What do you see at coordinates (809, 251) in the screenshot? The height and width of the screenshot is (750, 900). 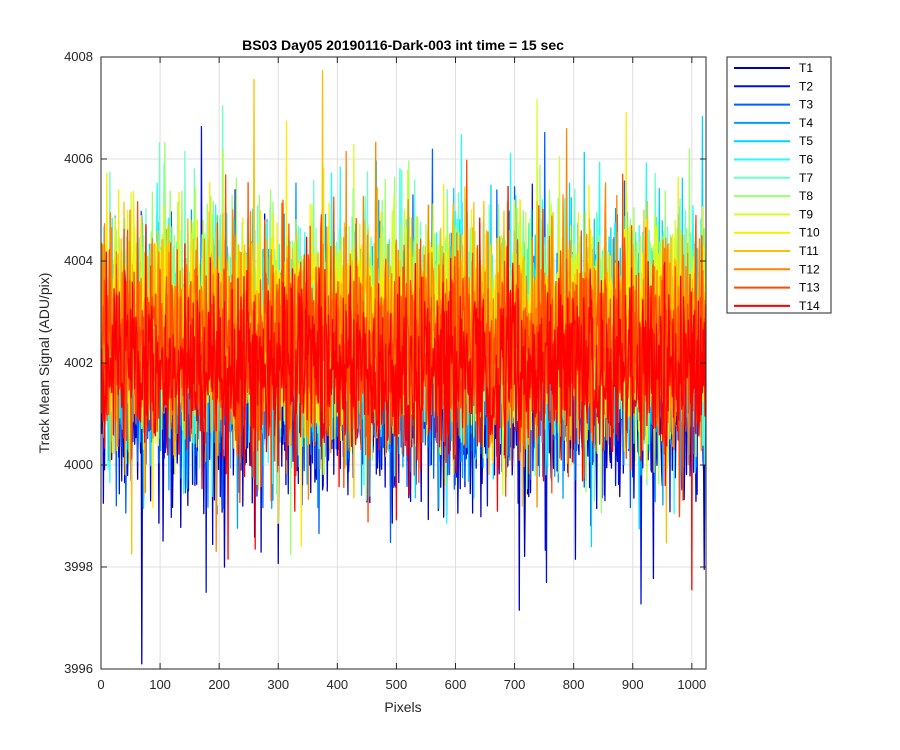 I see `legend-label-t11: T11` at bounding box center [809, 251].